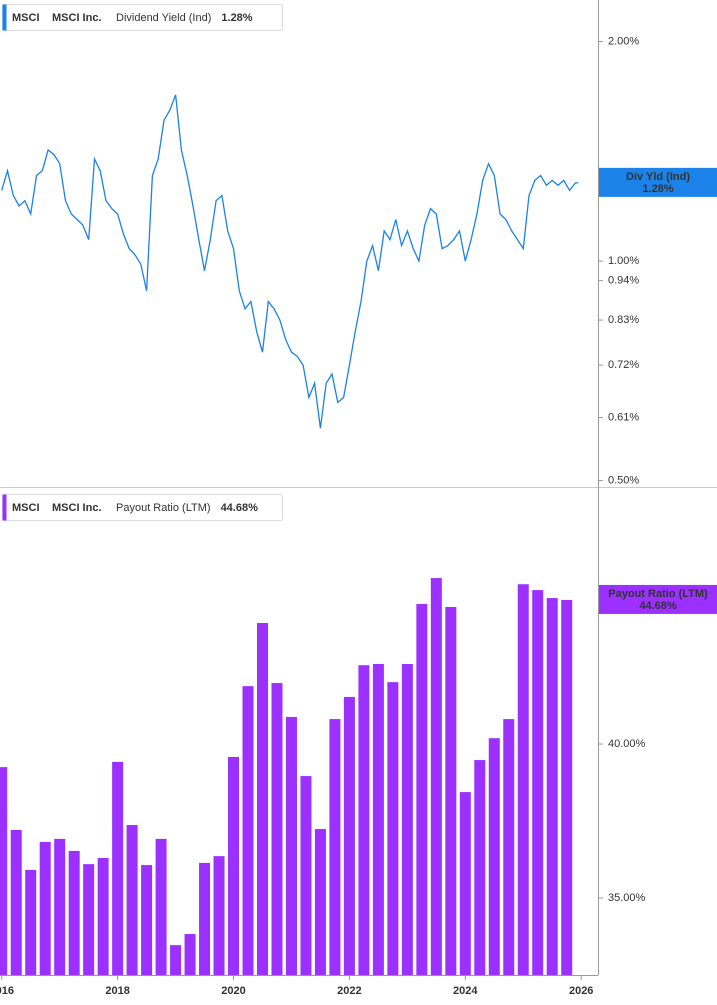 Image resolution: width=717 pixels, height=1005 pixels. What do you see at coordinates (623, 281) in the screenshot?
I see `y-tick-label: 0.94%` at bounding box center [623, 281].